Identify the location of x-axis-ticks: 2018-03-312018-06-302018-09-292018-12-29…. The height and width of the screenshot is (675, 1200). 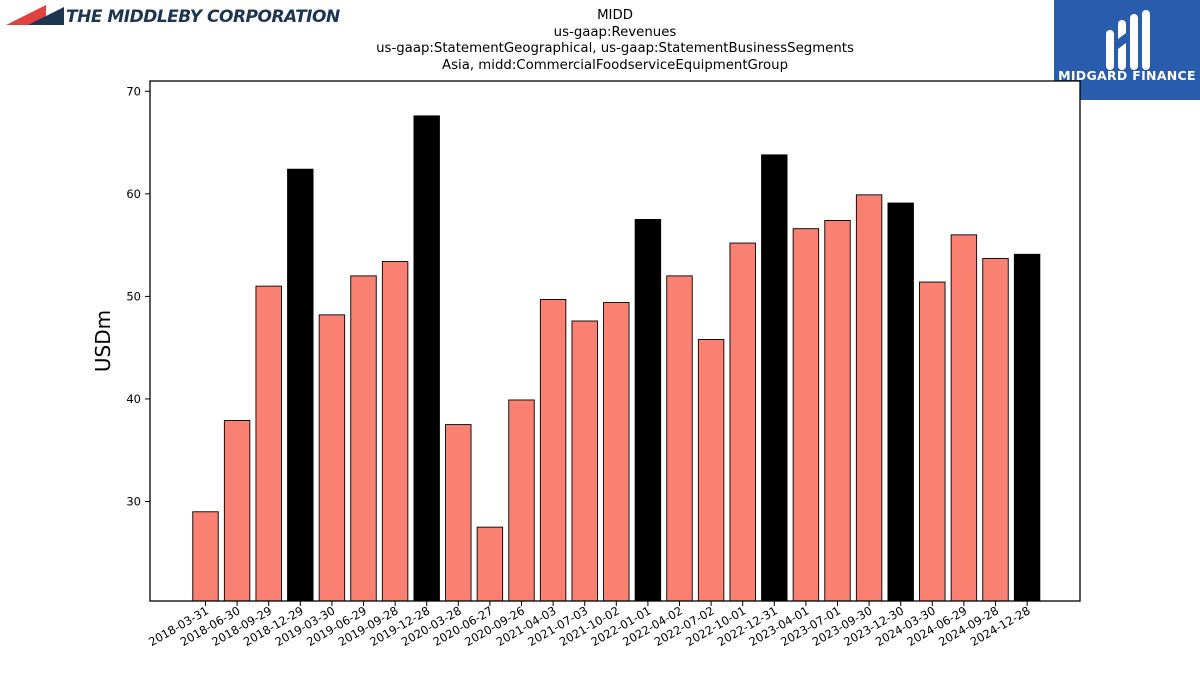
(589, 625).